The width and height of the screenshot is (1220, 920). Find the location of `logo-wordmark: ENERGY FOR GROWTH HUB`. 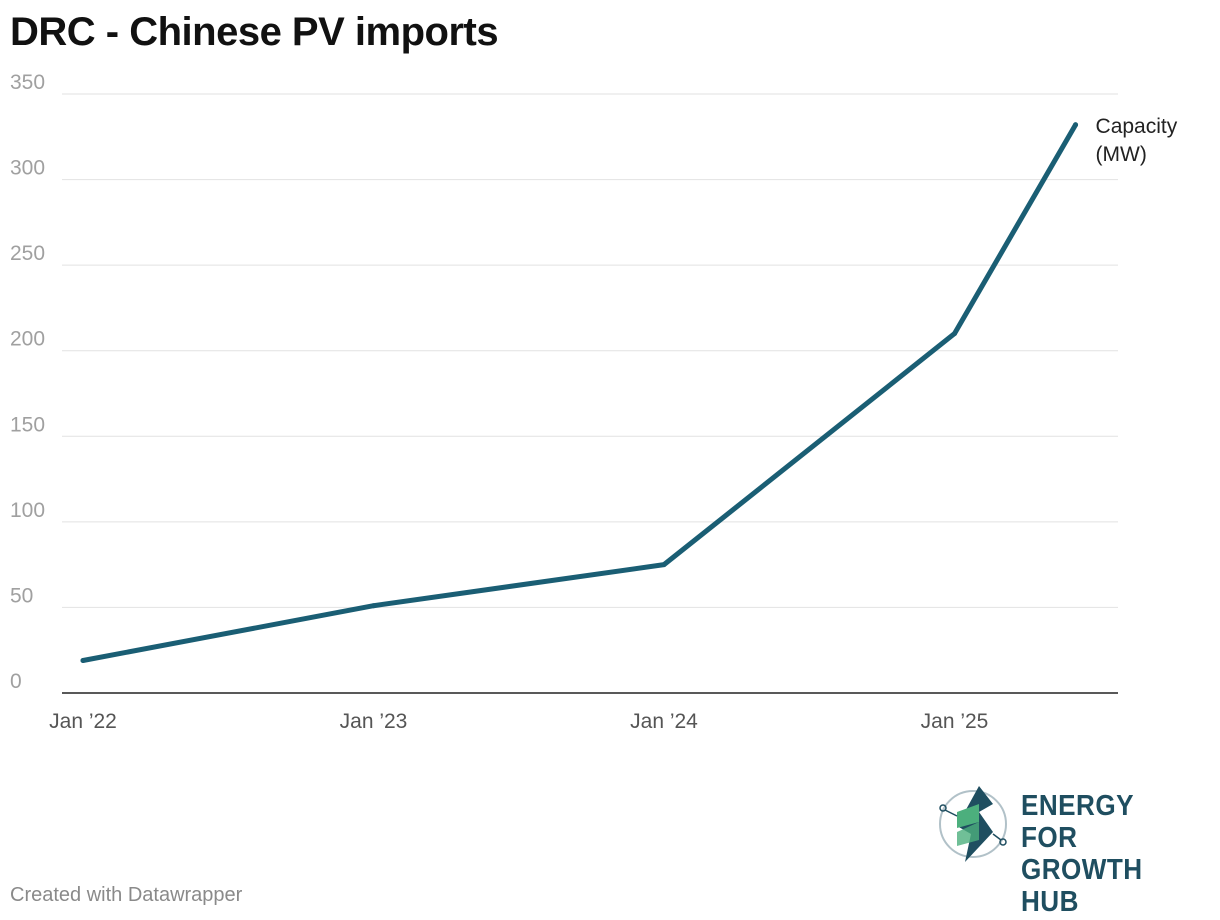

logo-wordmark: ENERGY FOR GROWTH HUB is located at coordinates (1104, 854).